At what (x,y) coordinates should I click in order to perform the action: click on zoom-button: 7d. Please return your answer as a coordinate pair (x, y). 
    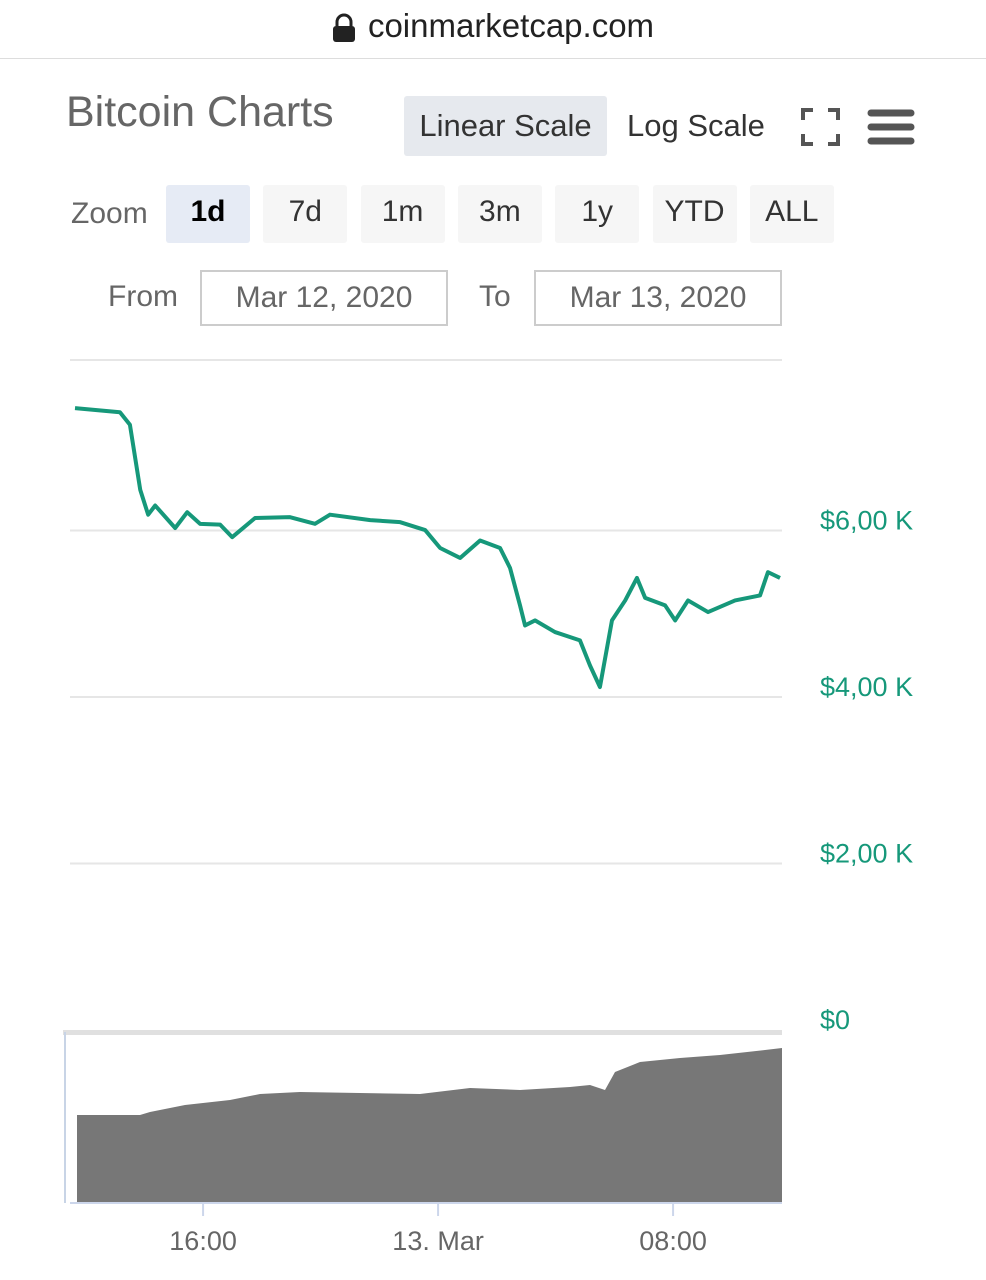
    Looking at the image, I should click on (305, 214).